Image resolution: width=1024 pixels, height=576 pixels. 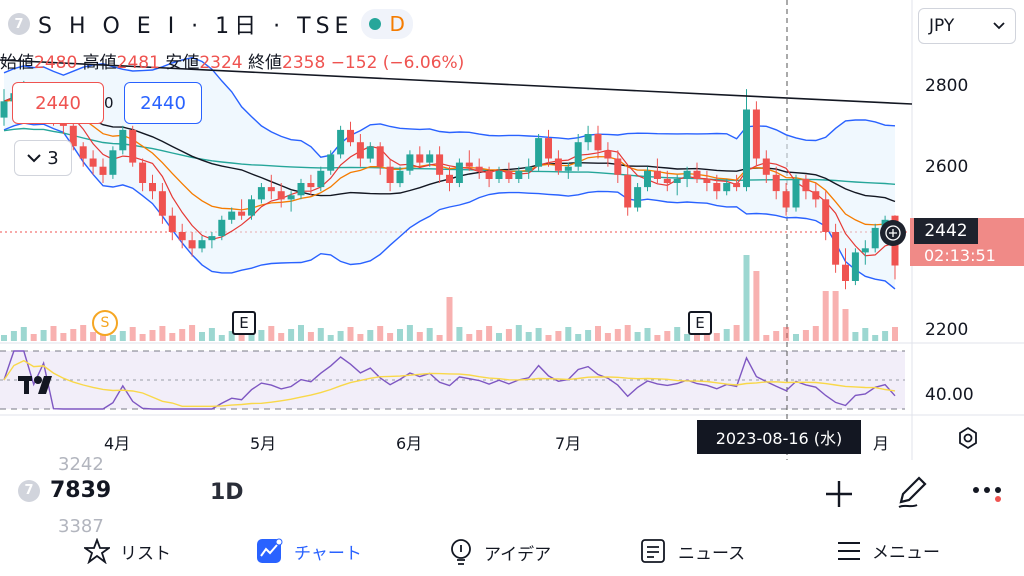 What do you see at coordinates (127, 551) in the screenshot?
I see `nav-list: リスト` at bounding box center [127, 551].